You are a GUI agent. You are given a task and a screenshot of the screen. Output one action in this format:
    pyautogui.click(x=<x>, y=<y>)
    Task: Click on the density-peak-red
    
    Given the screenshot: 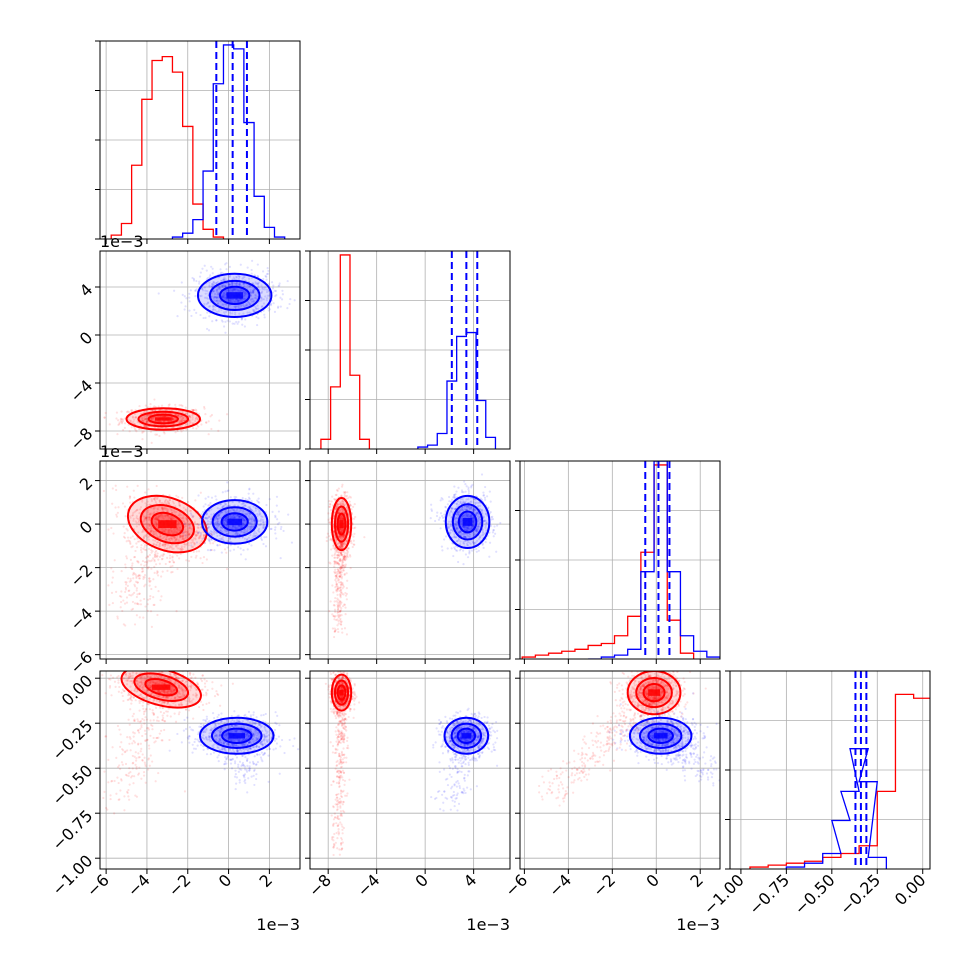 What is the action you would take?
    pyautogui.click(x=163, y=419)
    